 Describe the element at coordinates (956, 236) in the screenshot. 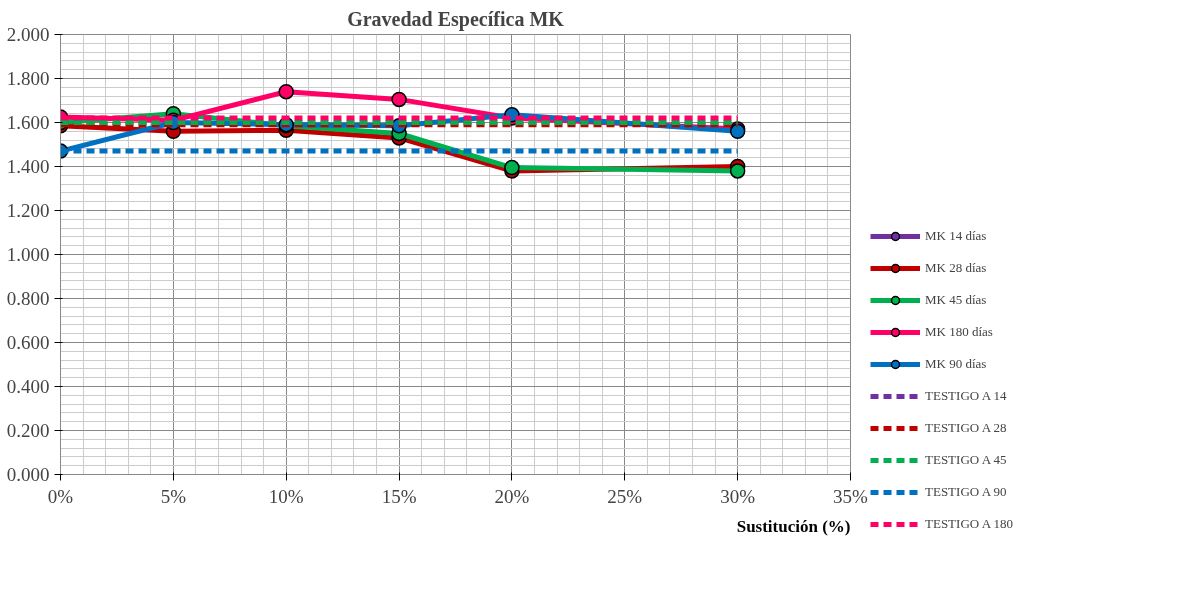

I see `legend-label: MK 14 días` at that location.